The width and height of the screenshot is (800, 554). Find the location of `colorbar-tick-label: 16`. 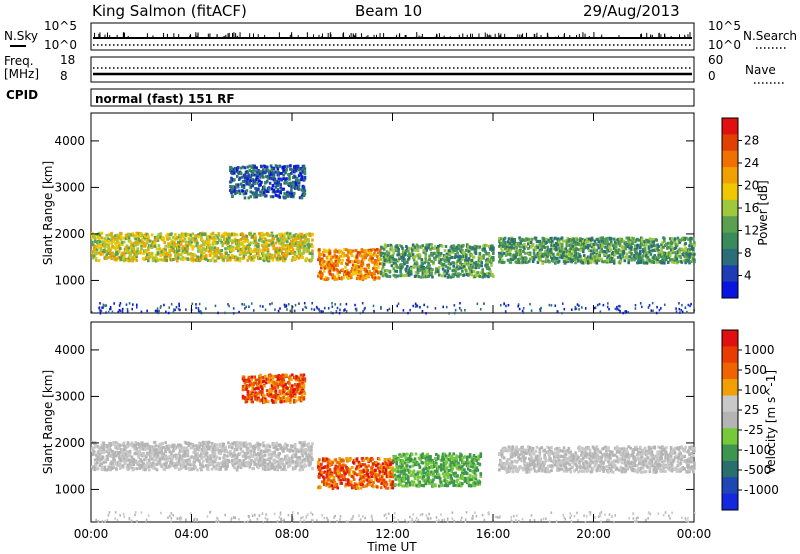

colorbar-tick-label: 16 is located at coordinates (751, 208).